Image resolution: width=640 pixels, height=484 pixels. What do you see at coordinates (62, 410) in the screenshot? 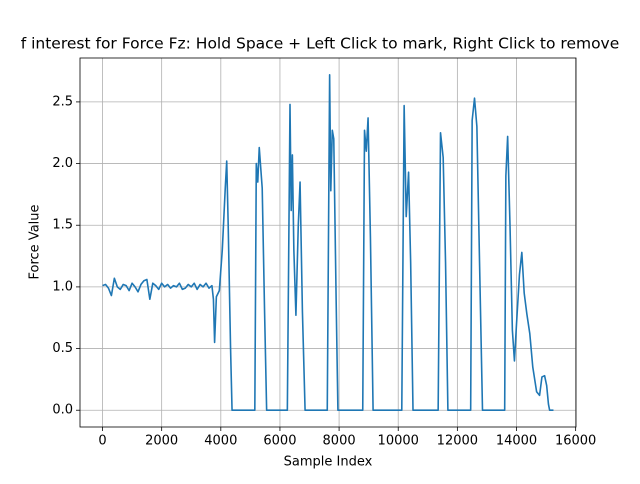
I see `y-tick-label: 0.0` at bounding box center [62, 410].